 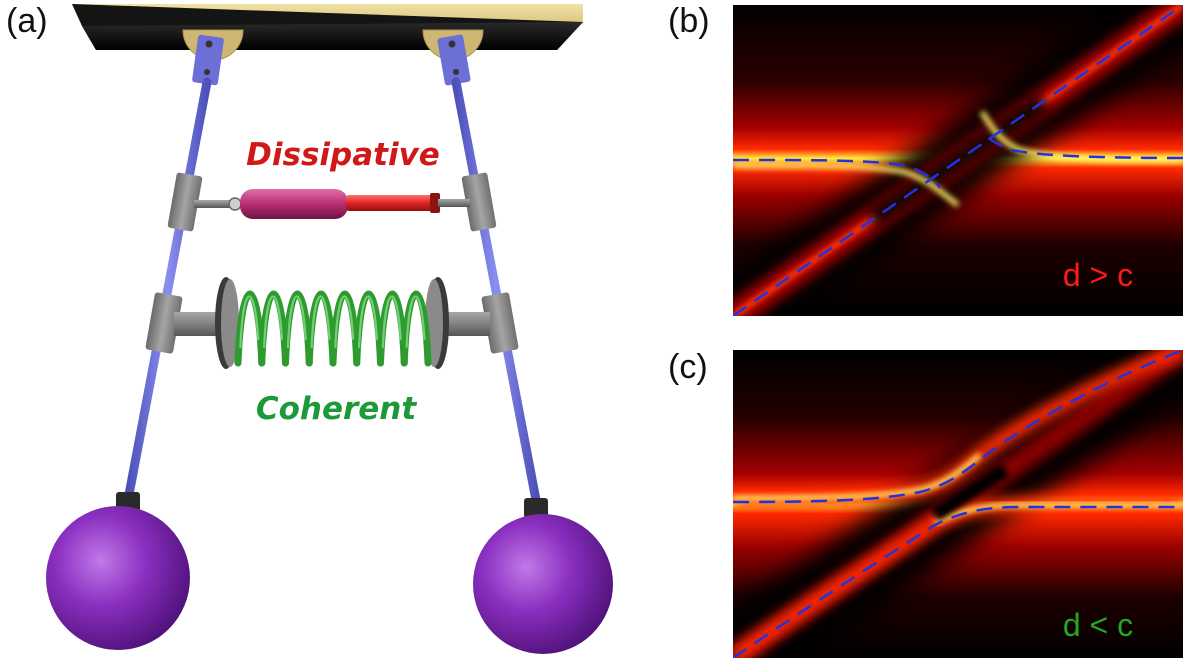 I want to click on right-hinge-mount, so click(x=453, y=57).